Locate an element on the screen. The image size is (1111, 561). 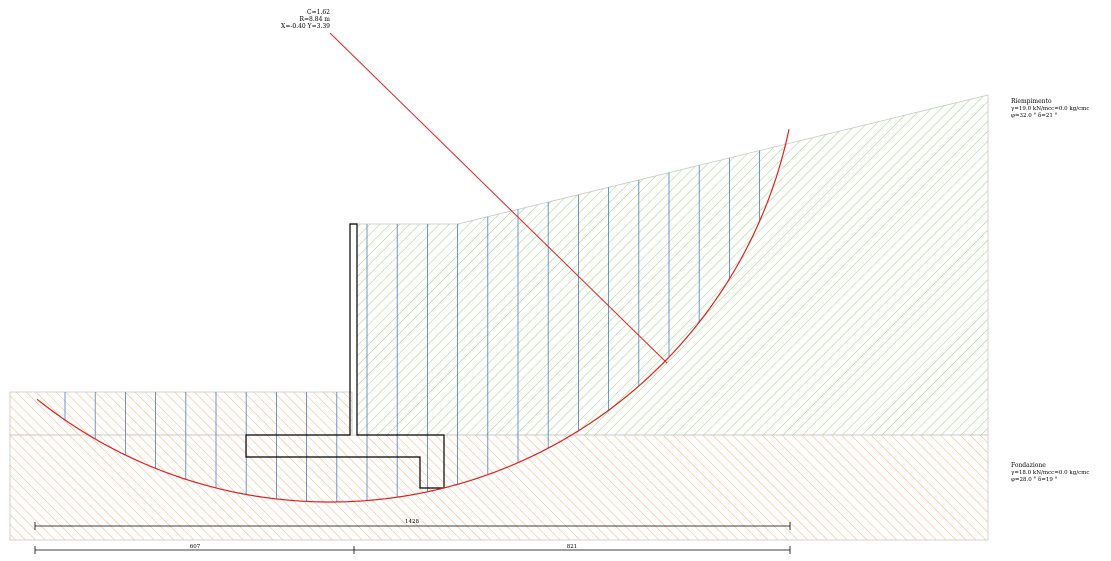
center-coordinates-label: X=-0.40 Y=3.39 is located at coordinates (305, 26).